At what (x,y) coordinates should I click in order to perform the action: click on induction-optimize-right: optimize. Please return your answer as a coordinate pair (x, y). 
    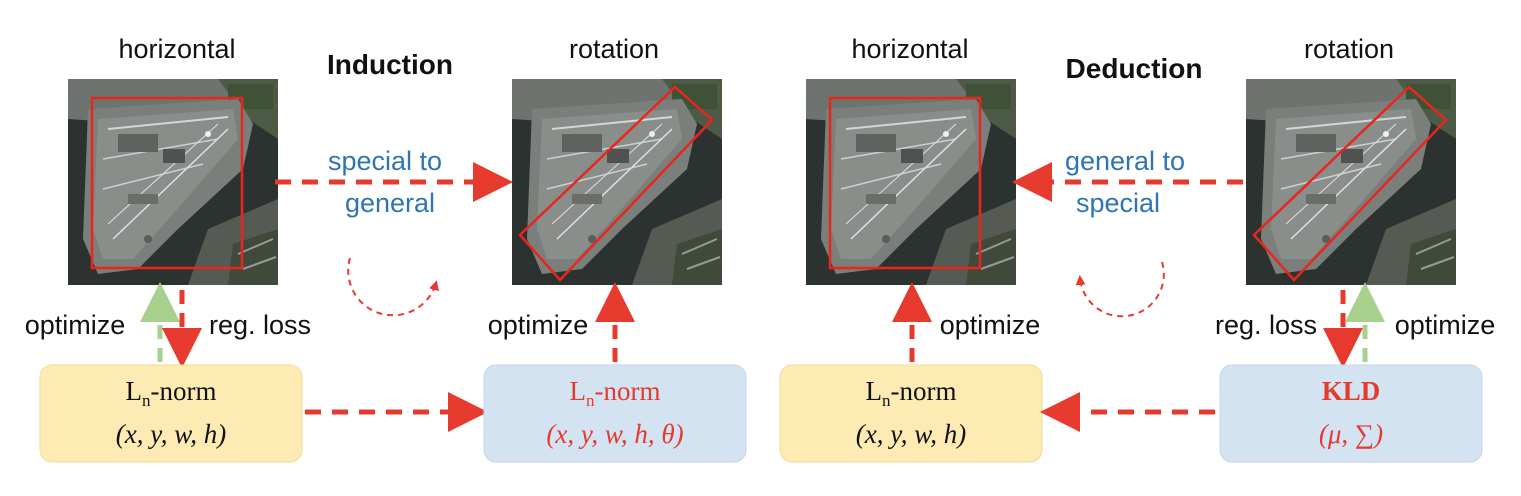
    Looking at the image, I should click on (538, 325).